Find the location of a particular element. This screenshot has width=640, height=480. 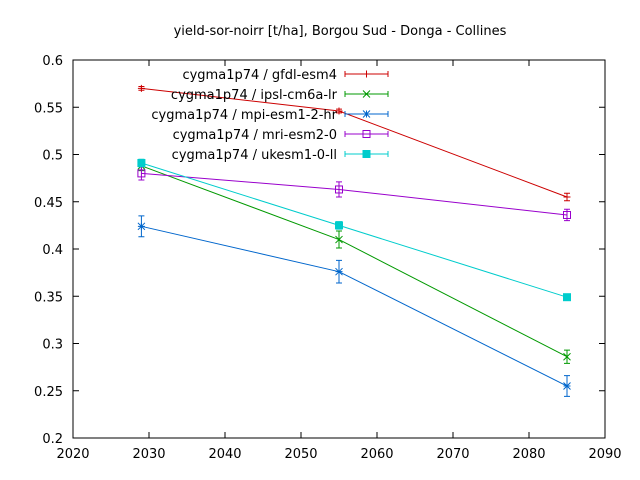

legend-entry: cygma1p74 / ipsl-cm6a-lr is located at coordinates (280, 95).